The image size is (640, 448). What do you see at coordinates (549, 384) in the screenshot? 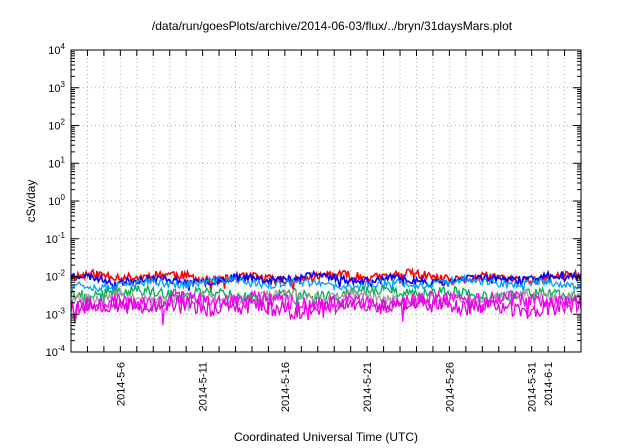
I see `x-tick-label: 2014-6-1` at bounding box center [549, 384].